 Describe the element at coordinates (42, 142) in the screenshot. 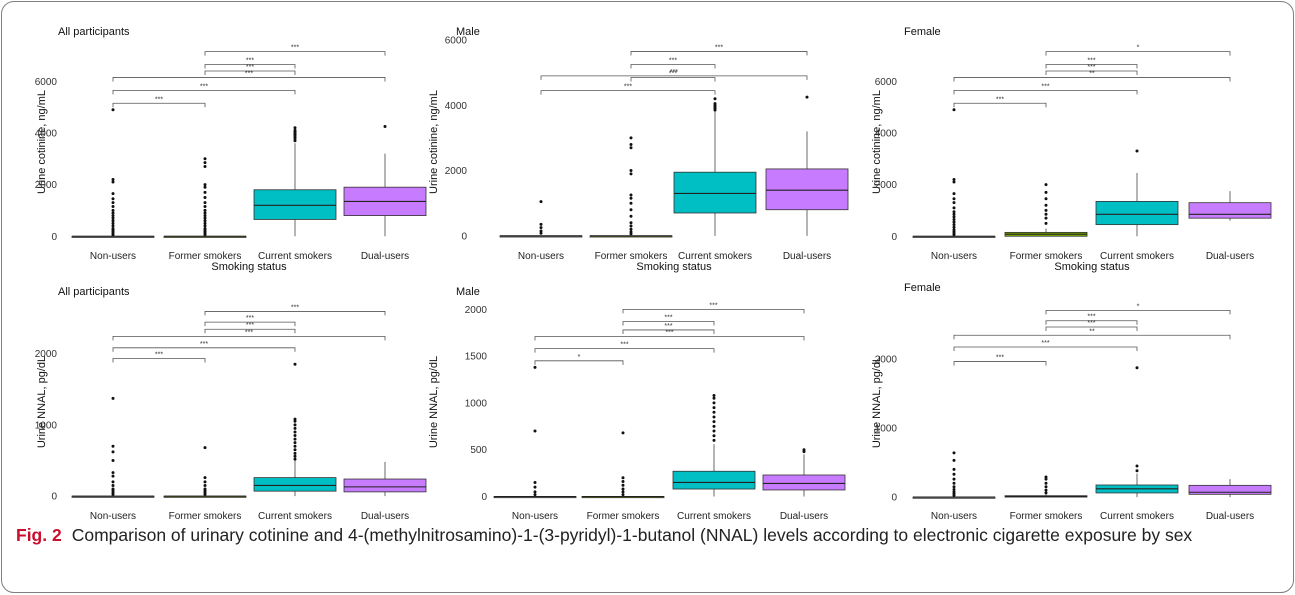

I see `y-axis-label: Urine cotinine, ng/mL` at that location.